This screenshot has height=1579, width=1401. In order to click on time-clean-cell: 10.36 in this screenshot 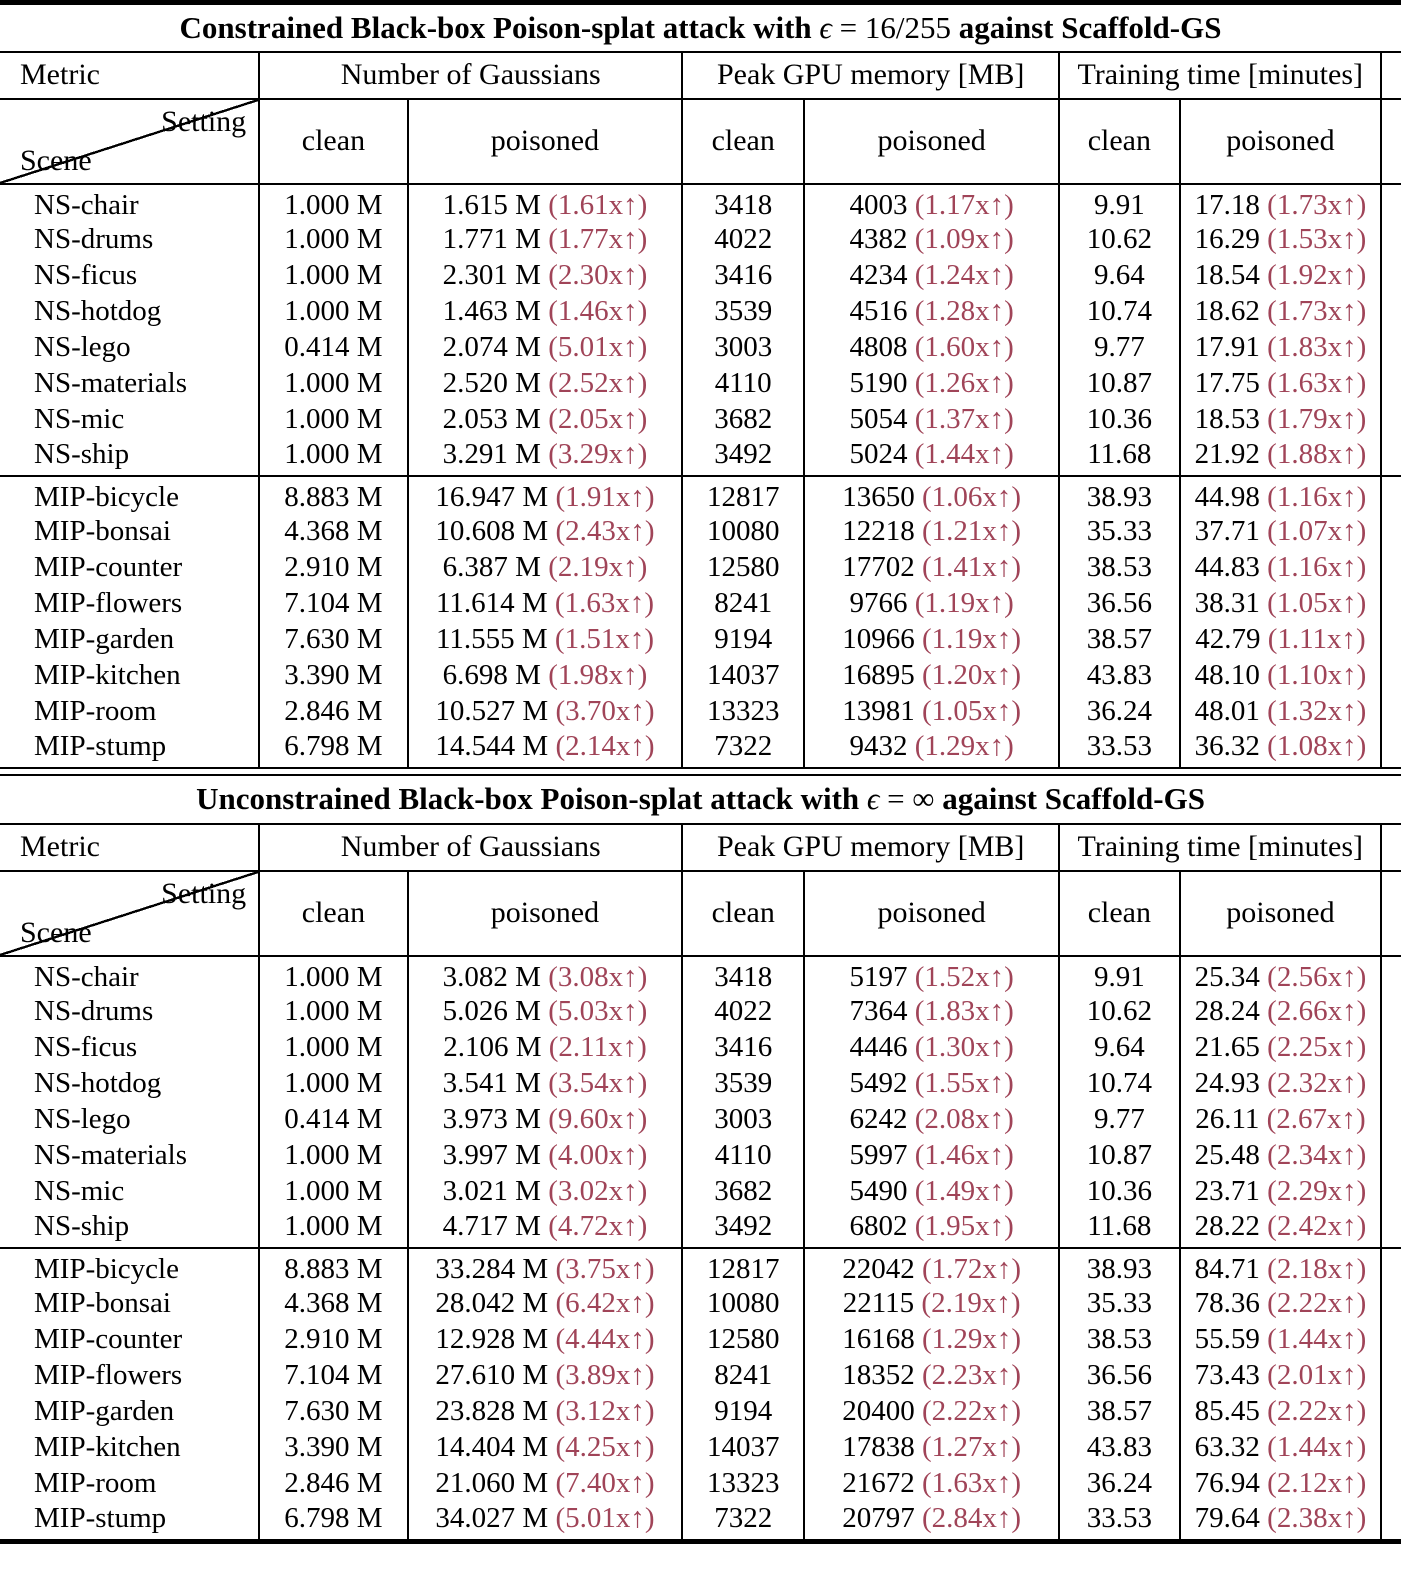, I will do `click(1120, 1191)`.